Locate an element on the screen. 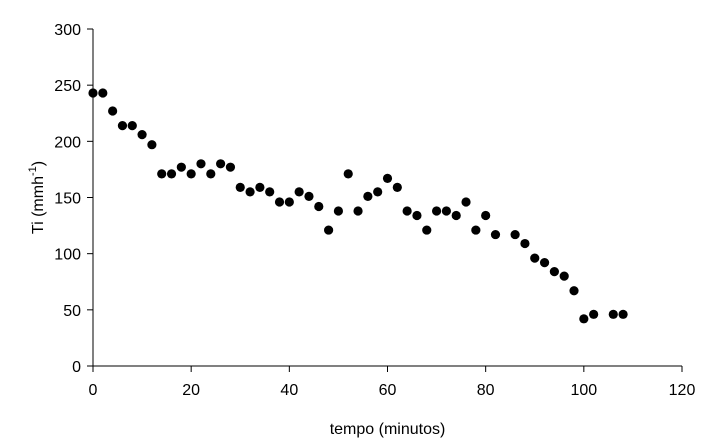 The height and width of the screenshot is (439, 701). x-axis-ticks: 0 20 40 60 80 100 120 is located at coordinates (392, 382).